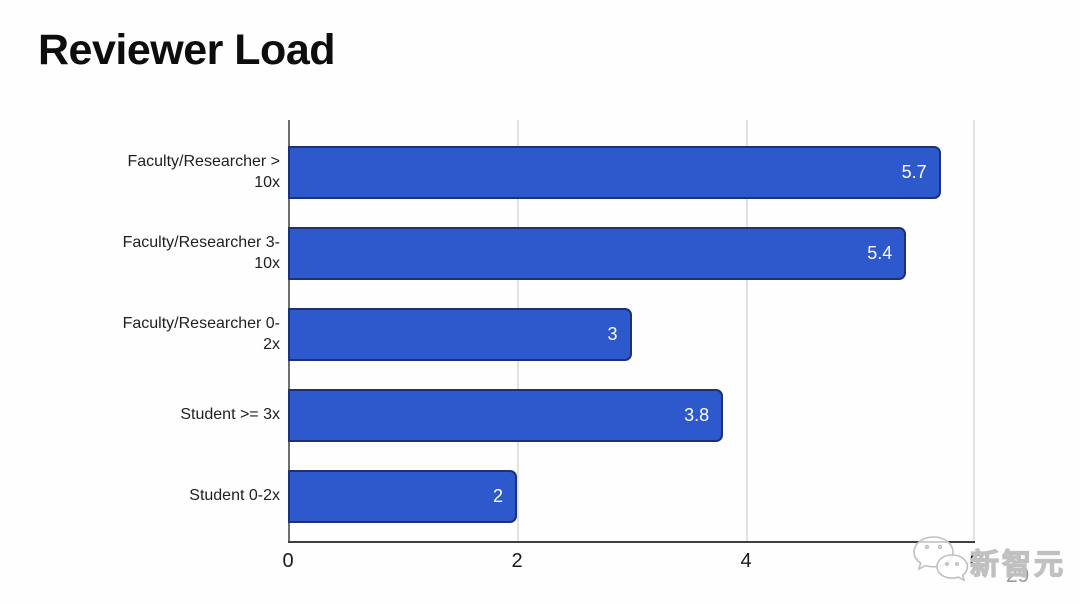 The width and height of the screenshot is (1080, 604). Describe the element at coordinates (402, 496) in the screenshot. I see `bar: 2` at that location.